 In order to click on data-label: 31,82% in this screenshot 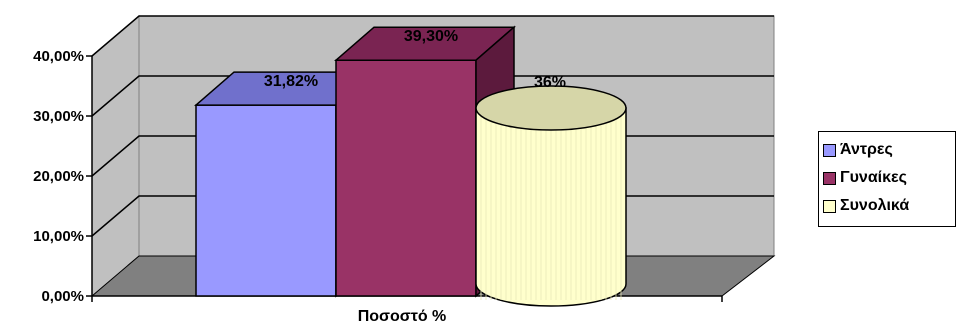, I will do `click(291, 81)`.